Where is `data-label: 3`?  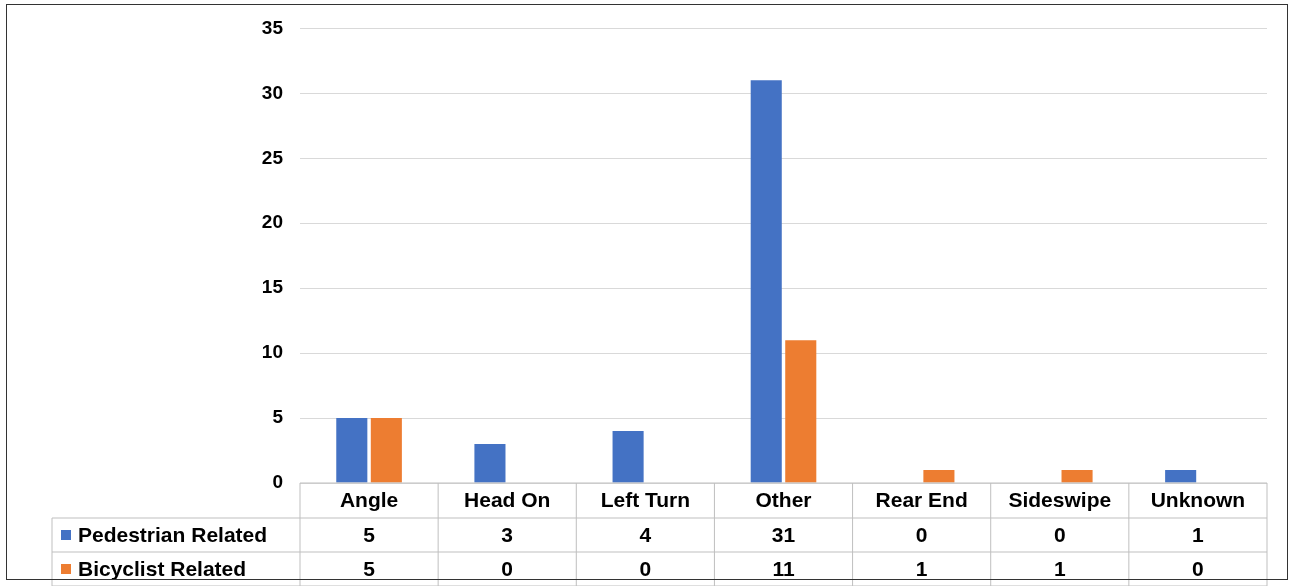 data-label: 3 is located at coordinates (507, 534).